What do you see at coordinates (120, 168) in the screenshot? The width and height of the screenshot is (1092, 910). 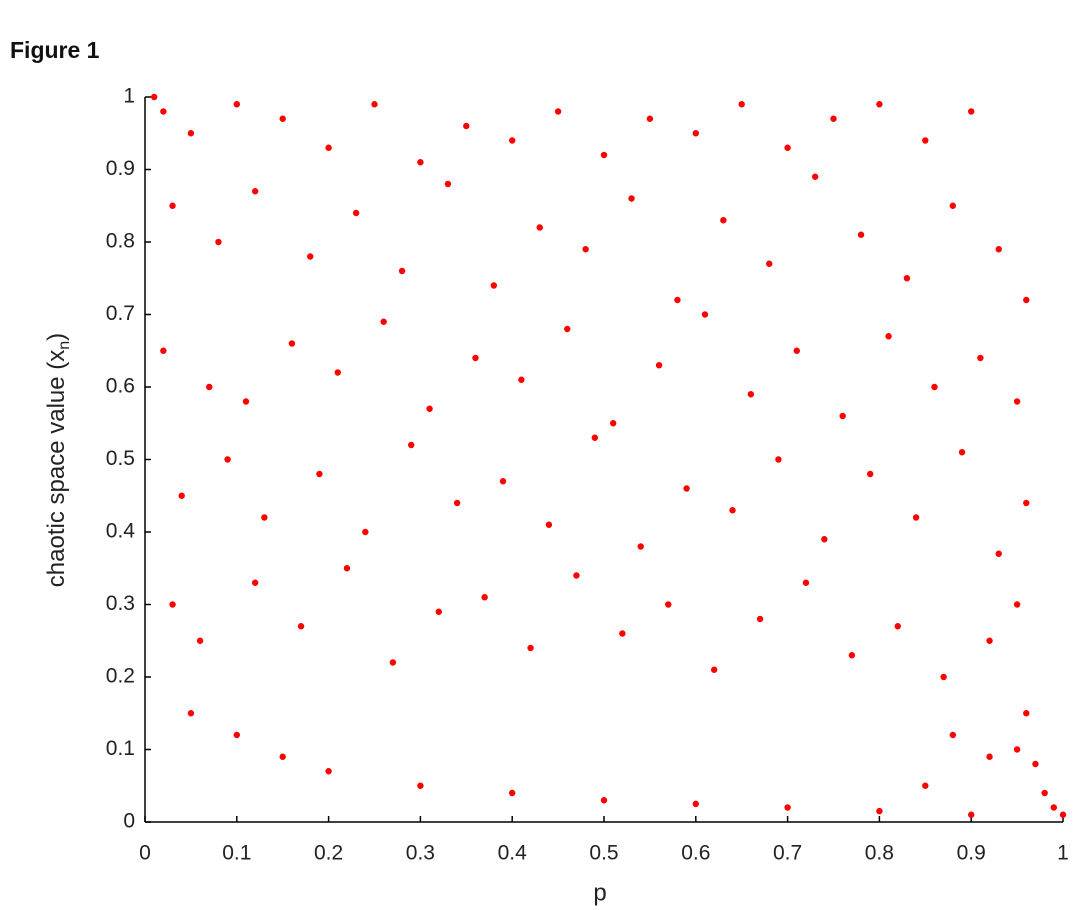 I see `y-tick-label: 0.9` at bounding box center [120, 168].